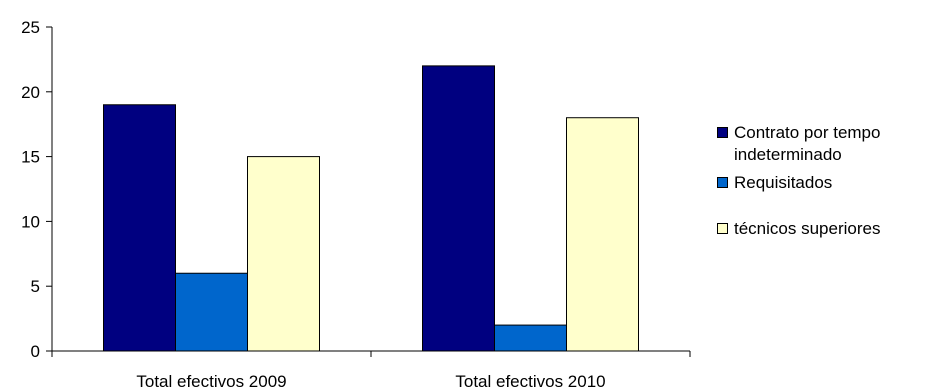 This screenshot has height=392, width=935. What do you see at coordinates (783, 182) in the screenshot?
I see `legend-label: Requisitados` at bounding box center [783, 182].